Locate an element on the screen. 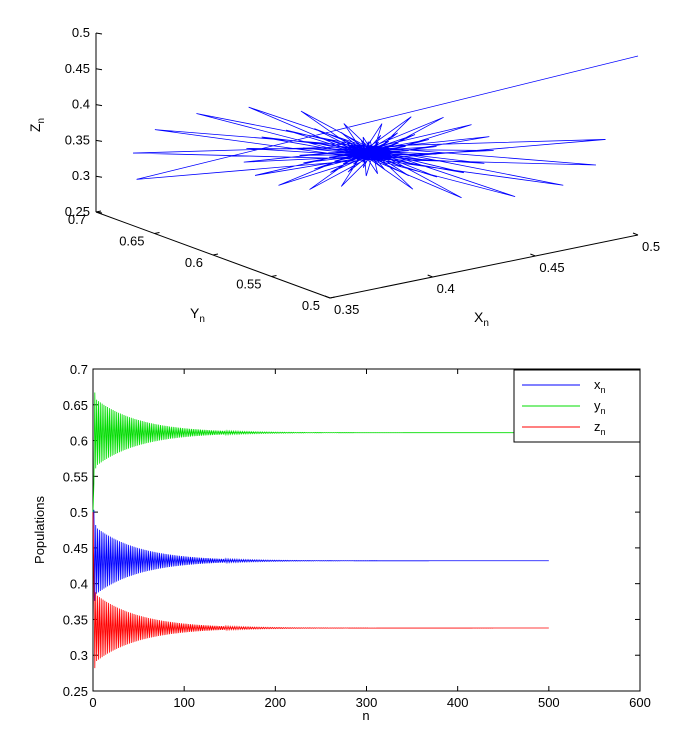  y-tick-label: 0.25 is located at coordinates (75, 691).